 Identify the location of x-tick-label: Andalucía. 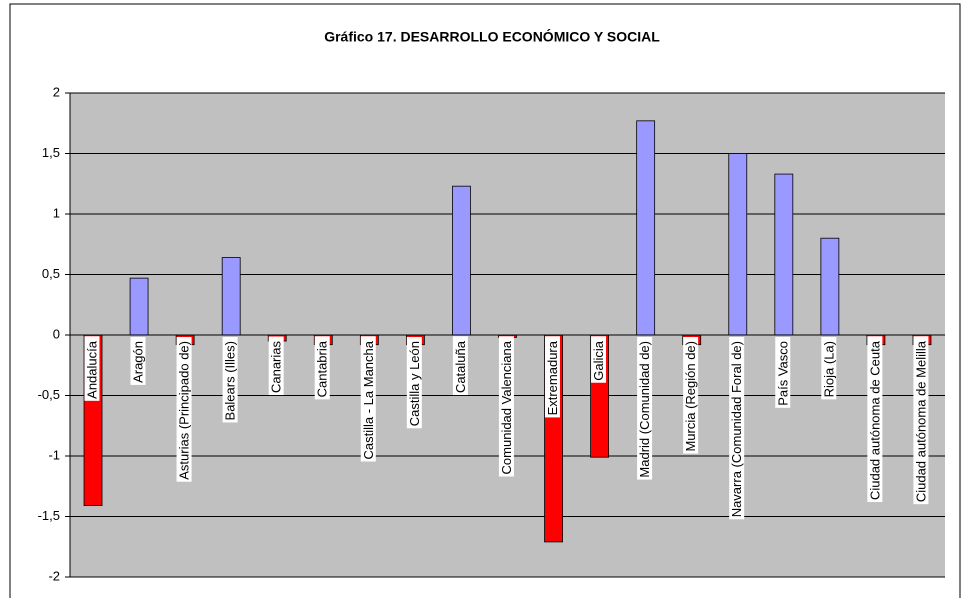
(91, 369).